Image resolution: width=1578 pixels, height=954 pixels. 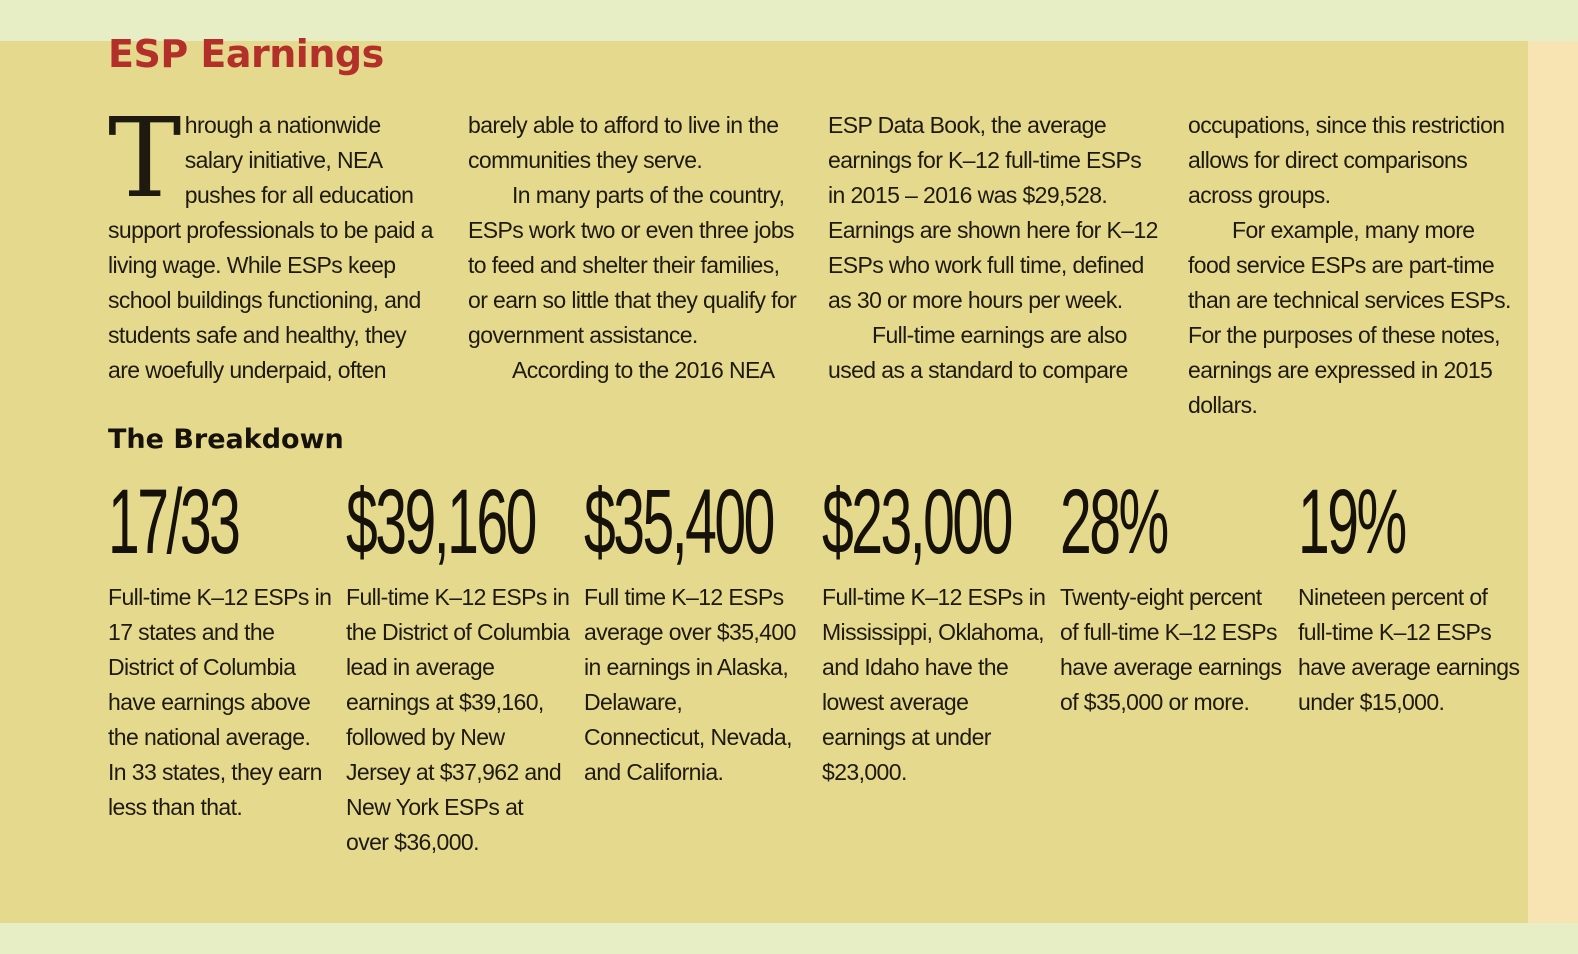 I want to click on intro-paragraph: According to the 2016 NEA, so click(x=643, y=370).